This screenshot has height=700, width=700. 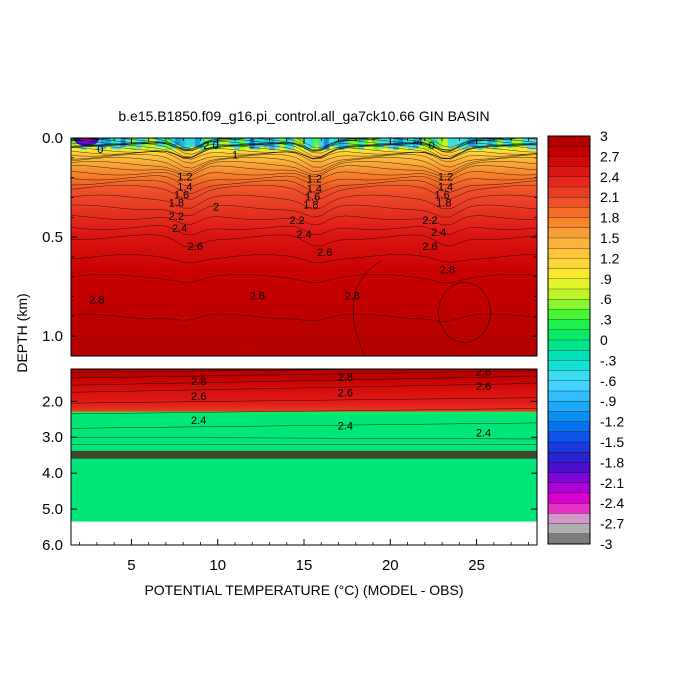 What do you see at coordinates (606, 544) in the screenshot?
I see `colorbar-label: -3` at bounding box center [606, 544].